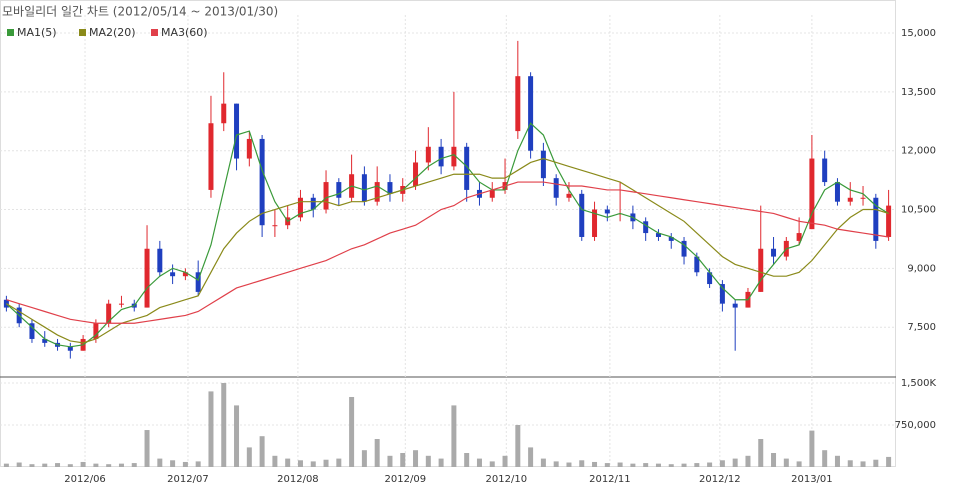 The width and height of the screenshot is (960, 494). Describe the element at coordinates (610, 479) in the screenshot. I see `x-tick-label: 2012/11` at that location.